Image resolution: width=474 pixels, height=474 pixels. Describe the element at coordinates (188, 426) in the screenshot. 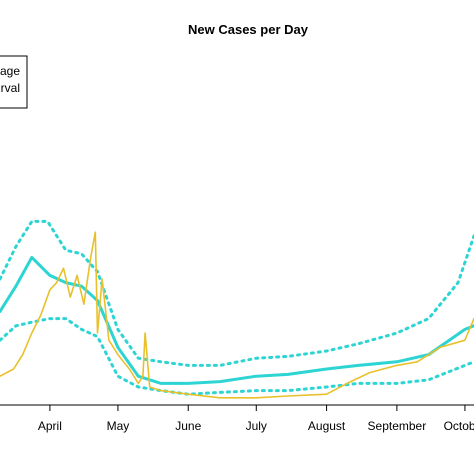

I see `x-tick-label: June` at that location.